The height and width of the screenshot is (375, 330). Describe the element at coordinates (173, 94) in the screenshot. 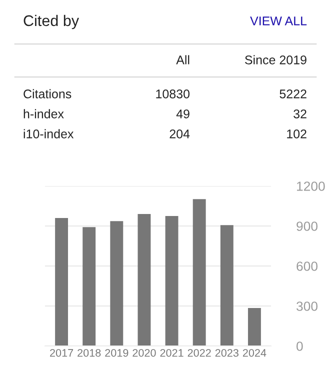

I see `text: 10830` at that location.